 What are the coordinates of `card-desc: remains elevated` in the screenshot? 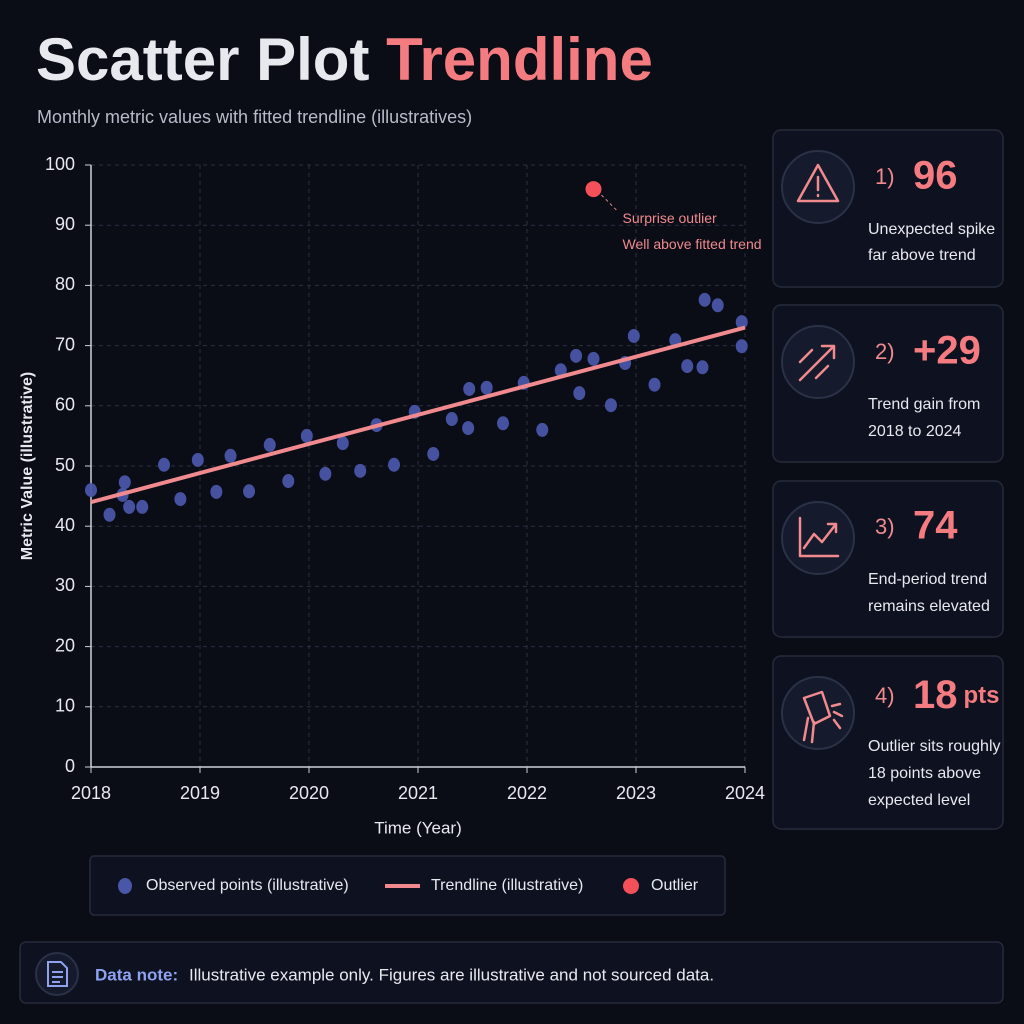 It's located at (929, 606).